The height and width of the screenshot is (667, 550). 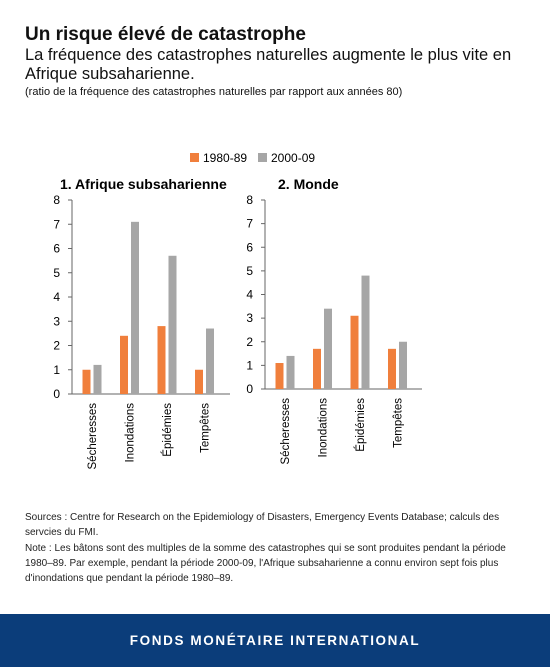 I want to click on footer-banner: FONDS MONÉTAIRE INTERNATIONAL, so click(x=275, y=640).